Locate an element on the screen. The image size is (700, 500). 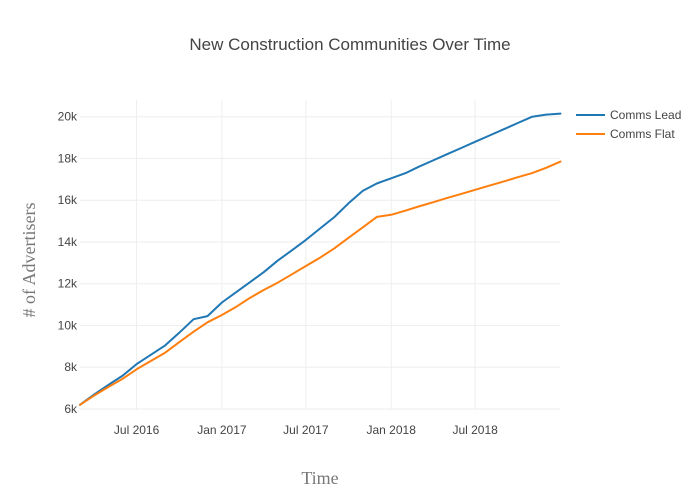
y-tick-label: 20k is located at coordinates (68, 117).